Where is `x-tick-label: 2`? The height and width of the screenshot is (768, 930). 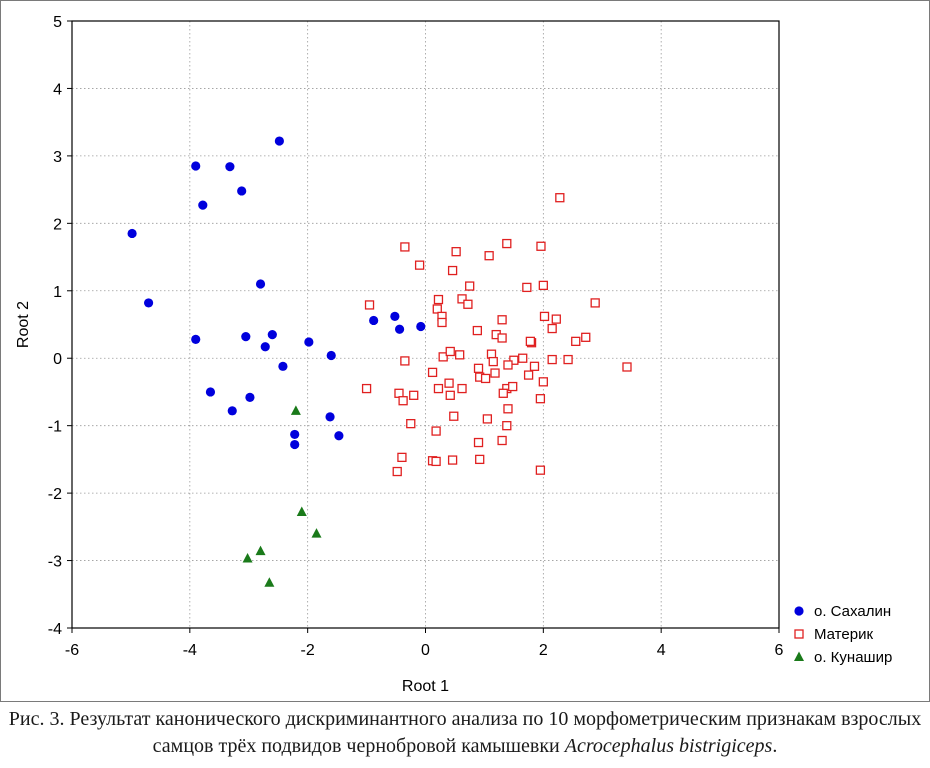
x-tick-label: 2 is located at coordinates (543, 650).